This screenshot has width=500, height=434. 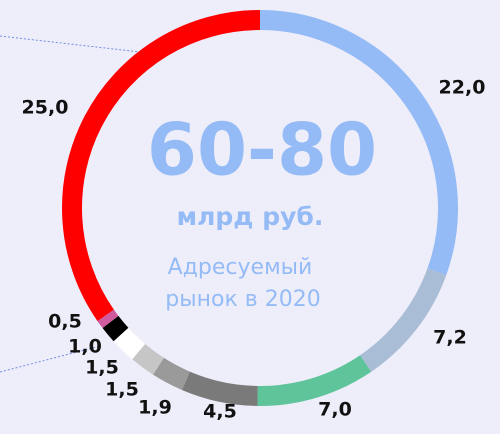 What do you see at coordinates (155, 408) in the screenshot?
I see `data-label: 1,9` at bounding box center [155, 408].